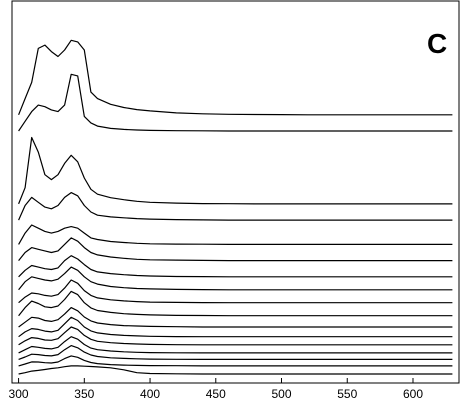  I want to click on x-tick-label-400: 400, so click(150, 394).